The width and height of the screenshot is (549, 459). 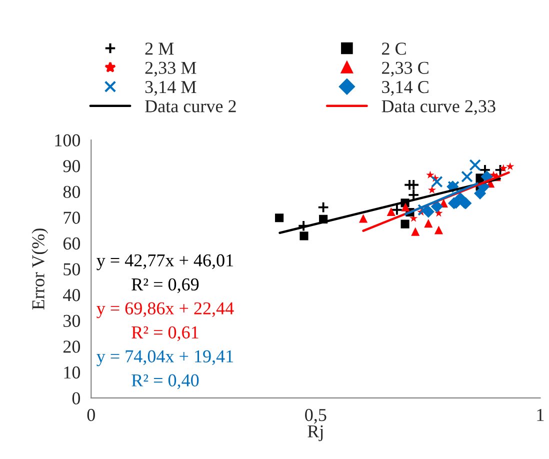 I want to click on y-tick-label: 50, so click(x=72, y=269).